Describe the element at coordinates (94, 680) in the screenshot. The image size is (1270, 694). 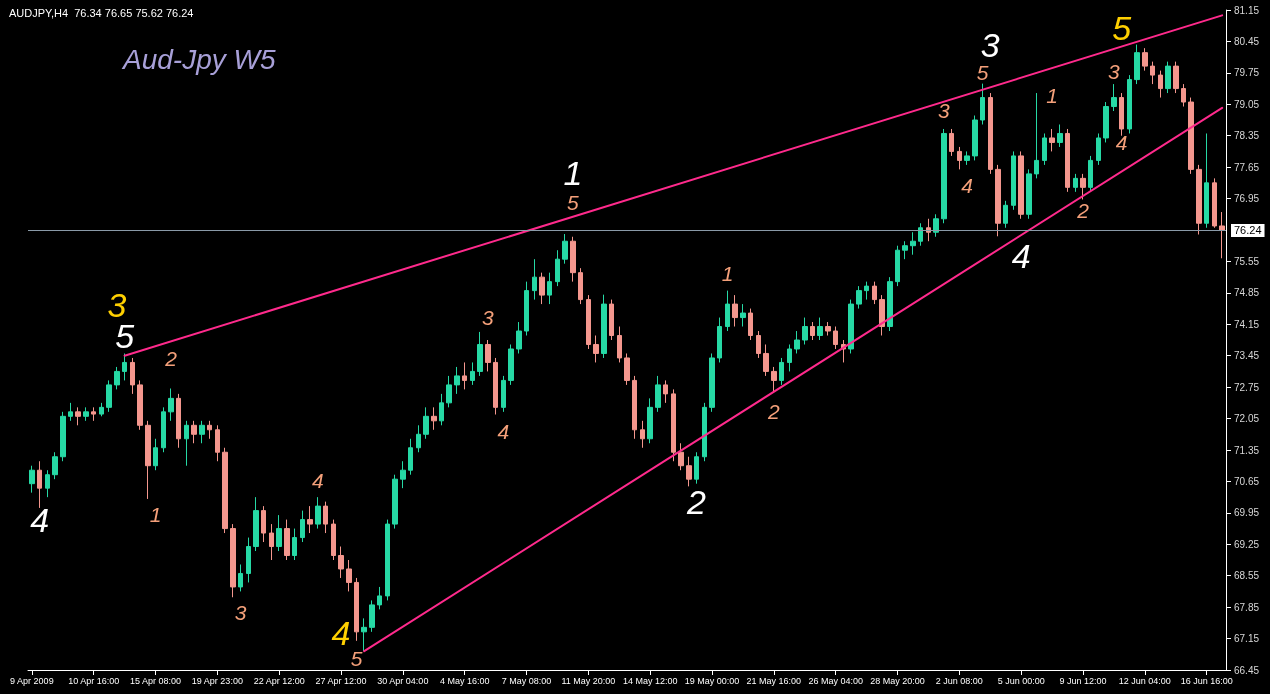
I see `x-tick-label: 10 Apr 16:00` at that location.